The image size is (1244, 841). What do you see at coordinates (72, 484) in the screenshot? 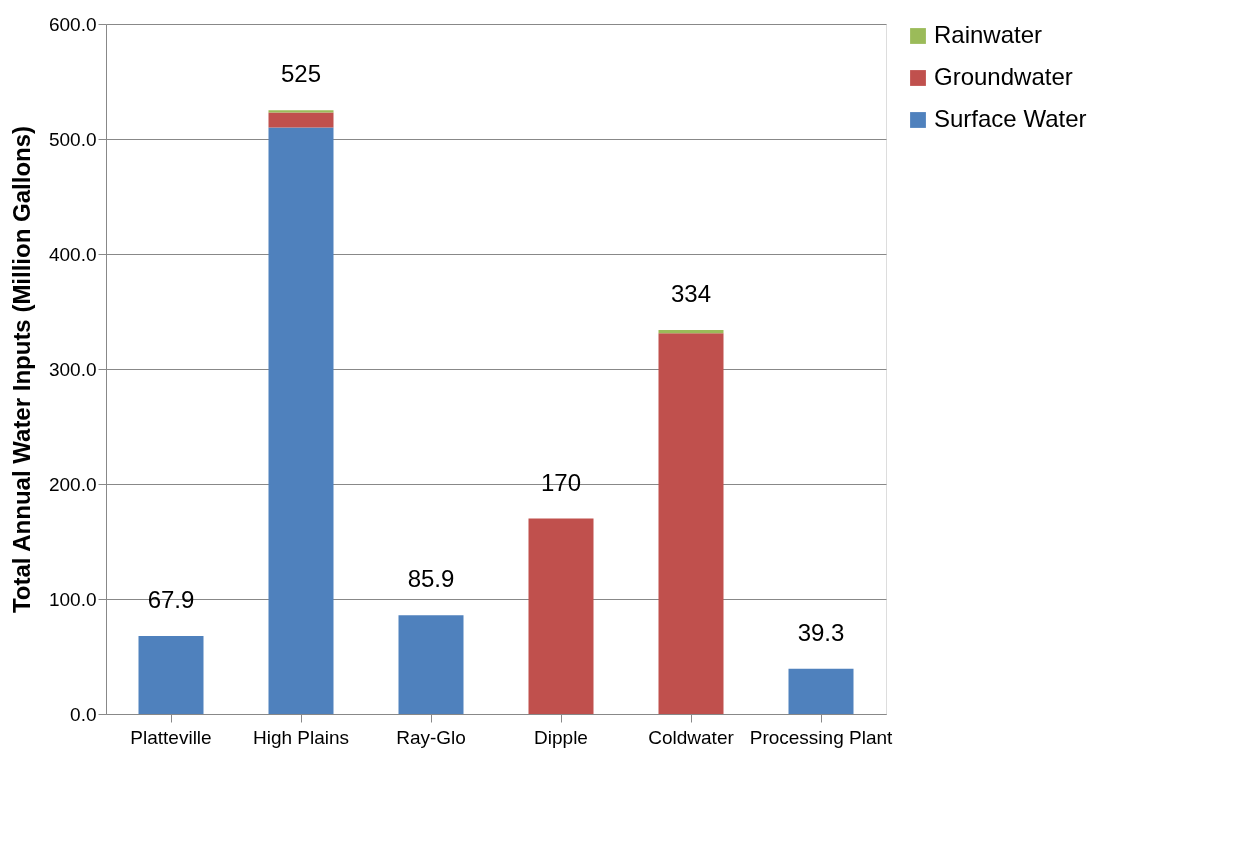
I see `y-tick-label: 200.0` at bounding box center [72, 484].